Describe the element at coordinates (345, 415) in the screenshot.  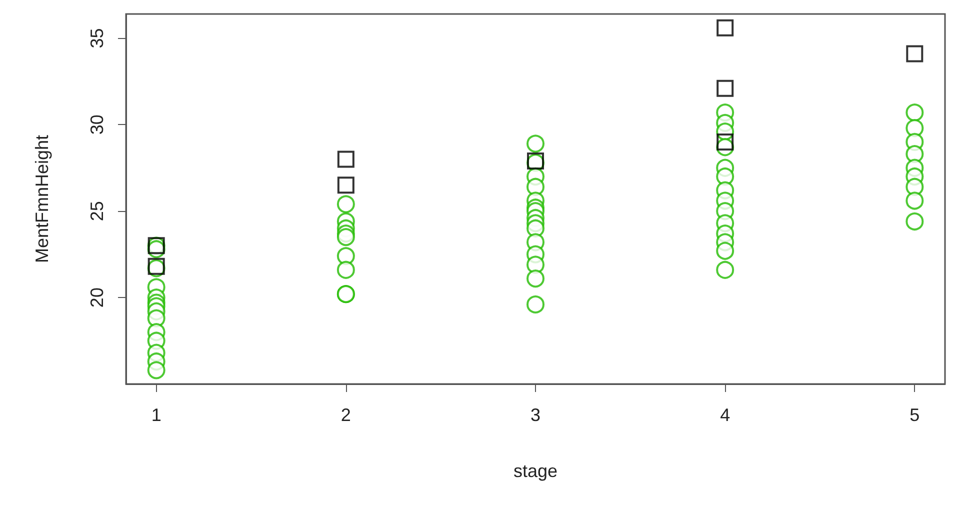
I see `x-tick-label: 2` at that location.